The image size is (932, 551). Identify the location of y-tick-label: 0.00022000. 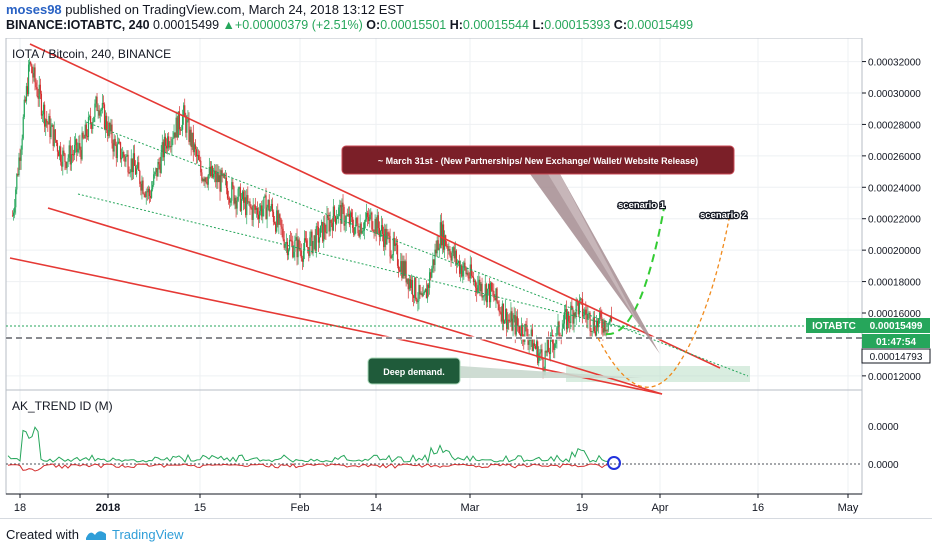
(894, 220).